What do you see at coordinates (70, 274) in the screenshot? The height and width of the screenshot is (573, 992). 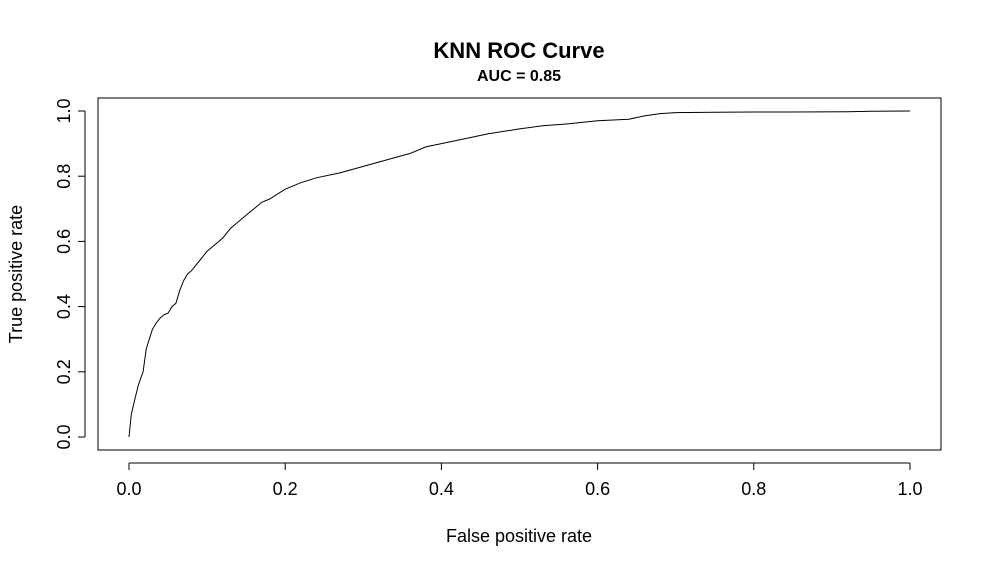 I see `y-axis: 0.0 0.2 0.4 0.6 0.8 1.0` at bounding box center [70, 274].